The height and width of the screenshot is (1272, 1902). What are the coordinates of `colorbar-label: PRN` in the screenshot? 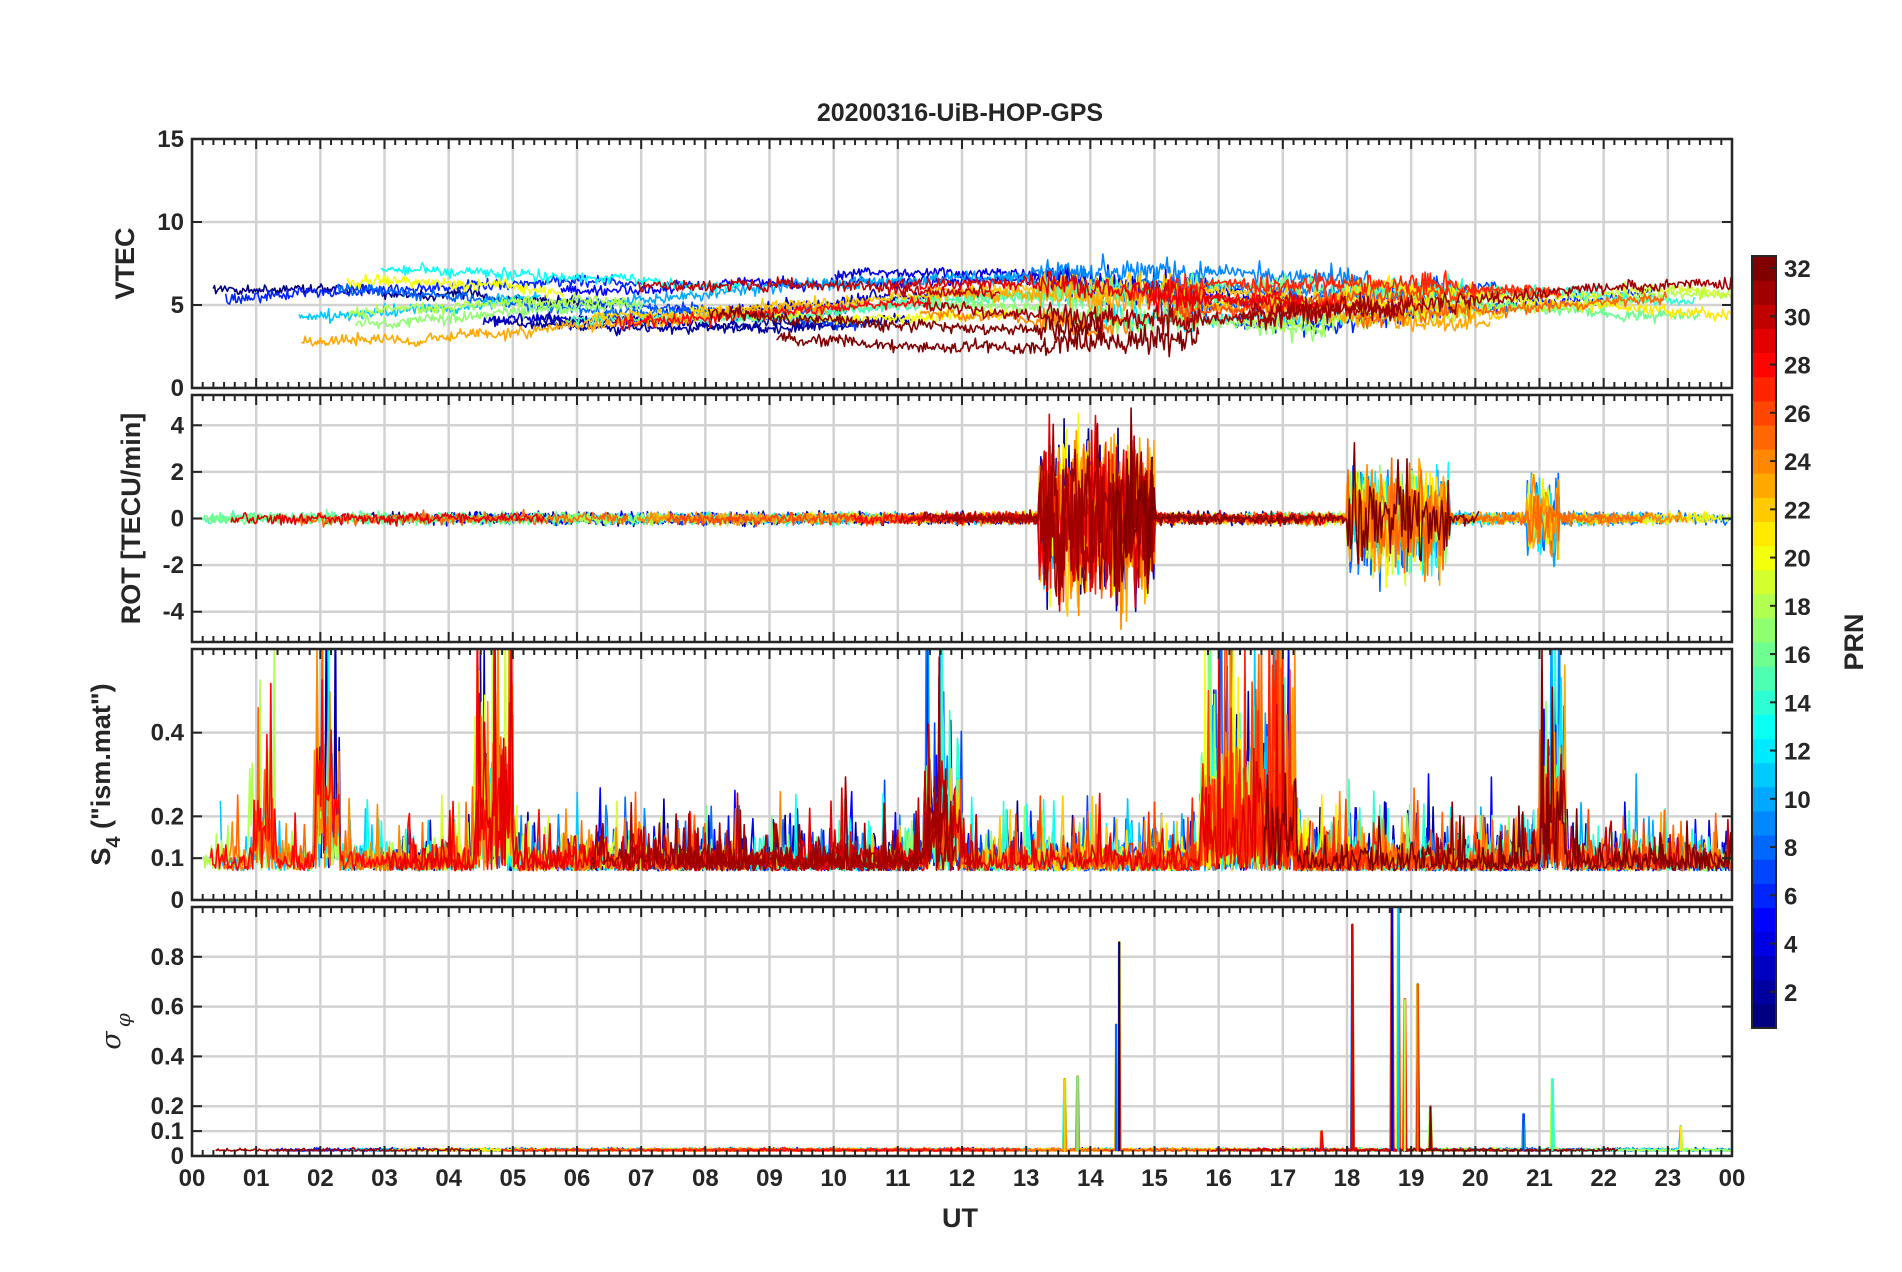 It's located at (1854, 641).